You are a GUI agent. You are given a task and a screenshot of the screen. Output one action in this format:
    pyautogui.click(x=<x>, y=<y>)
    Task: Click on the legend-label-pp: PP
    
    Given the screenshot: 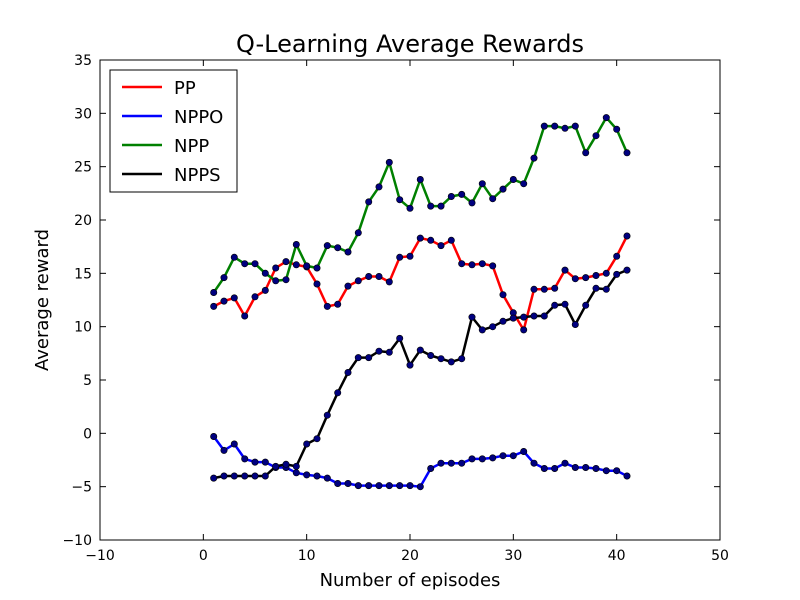 What is the action you would take?
    pyautogui.click(x=185, y=88)
    